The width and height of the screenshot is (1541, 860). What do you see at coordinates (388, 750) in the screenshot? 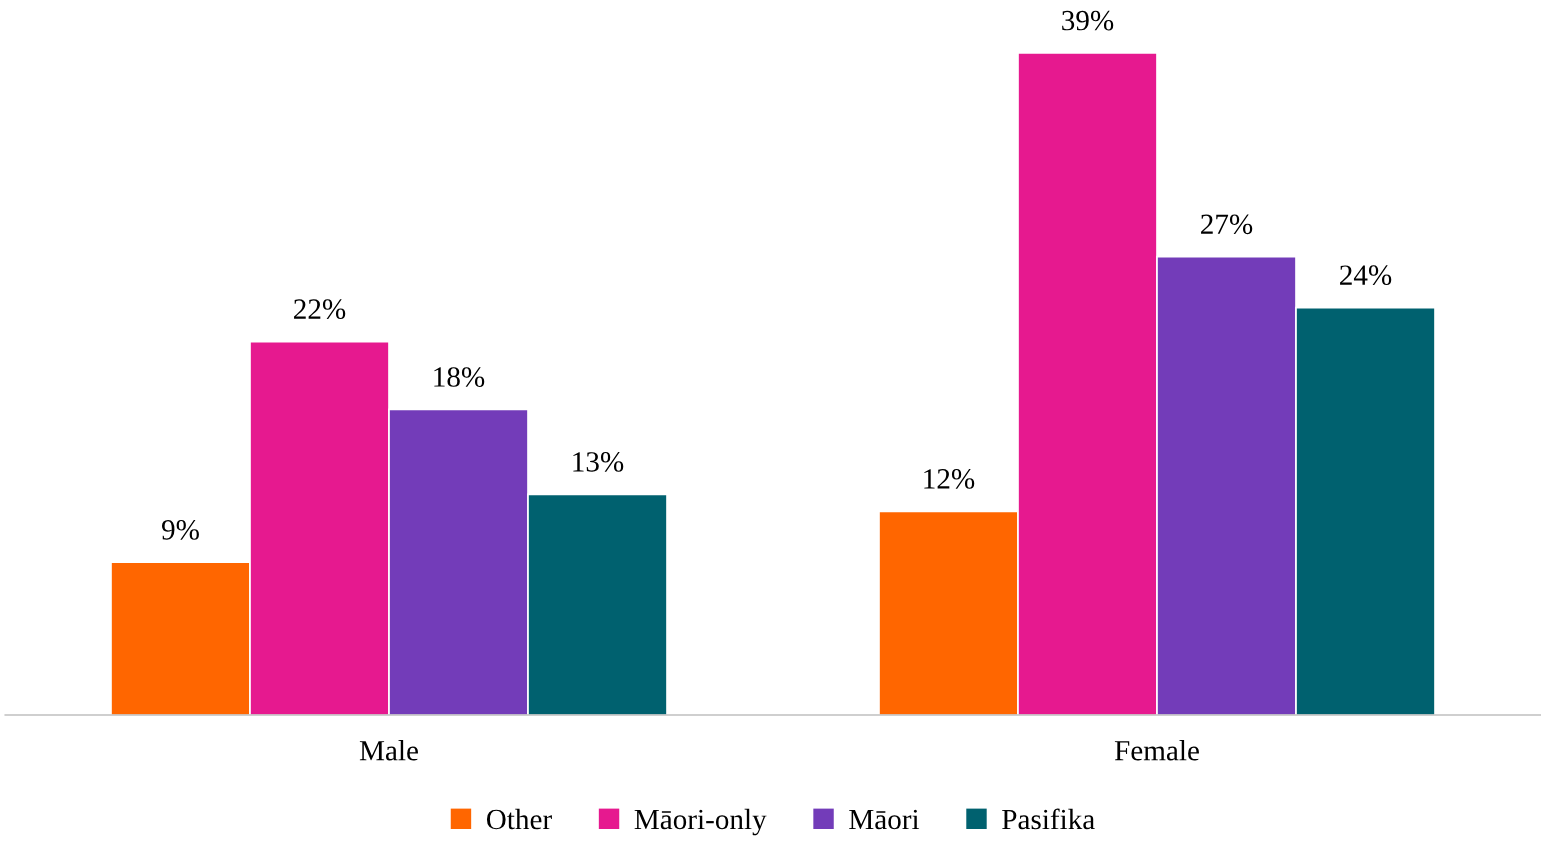
I see `x-tick-label: Male` at bounding box center [388, 750].